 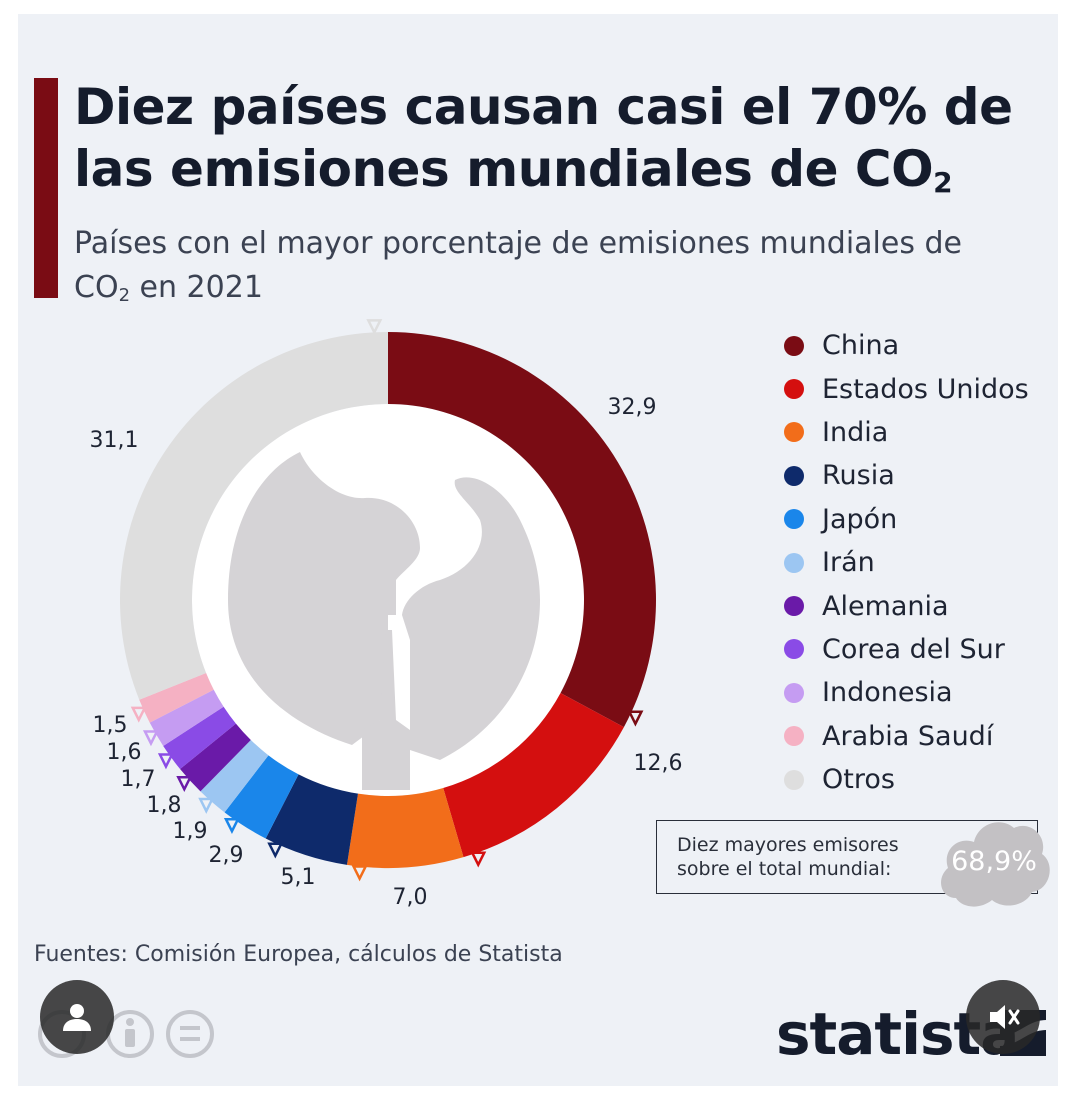 I want to click on profile-icon, so click(x=77, y=1017).